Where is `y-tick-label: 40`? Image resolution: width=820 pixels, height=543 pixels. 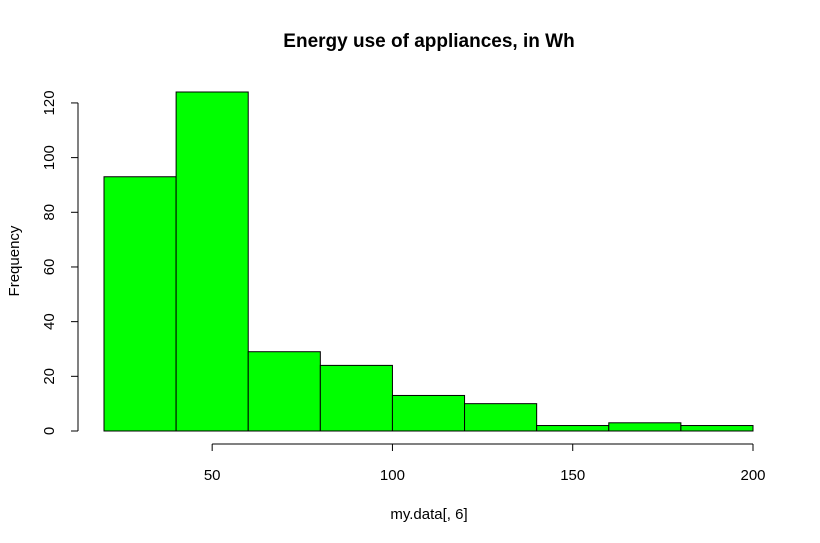 y-tick-label: 40 is located at coordinates (49, 321).